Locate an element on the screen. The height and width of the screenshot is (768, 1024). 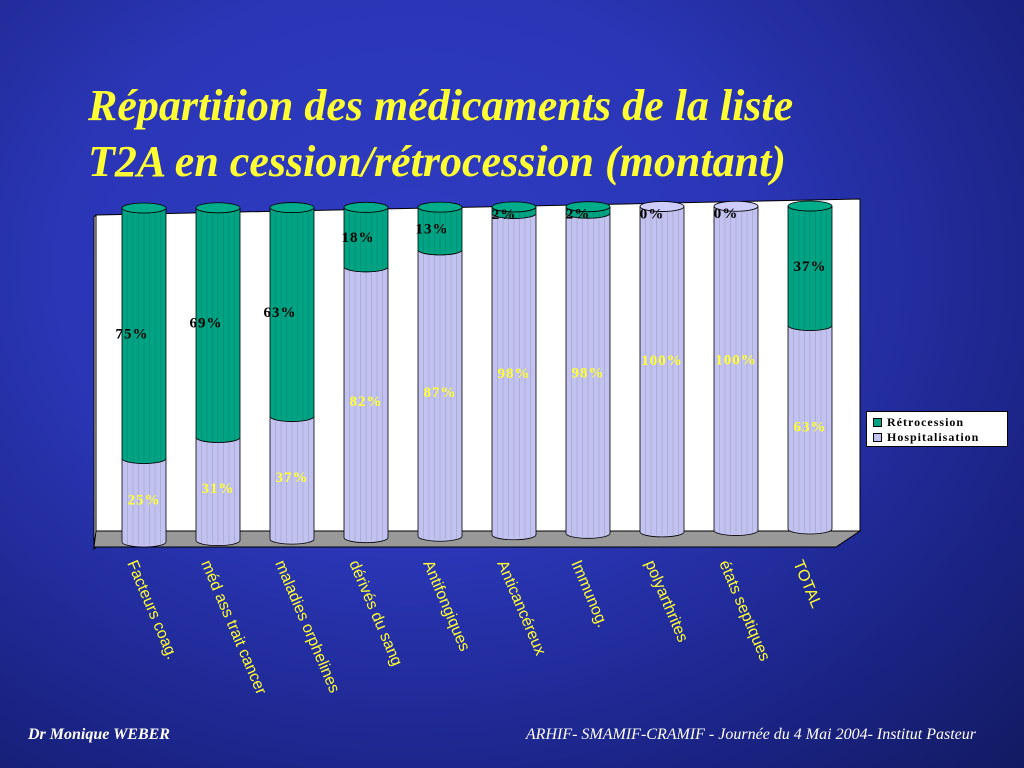
label-retrocession-9: 37% is located at coordinates (810, 267).